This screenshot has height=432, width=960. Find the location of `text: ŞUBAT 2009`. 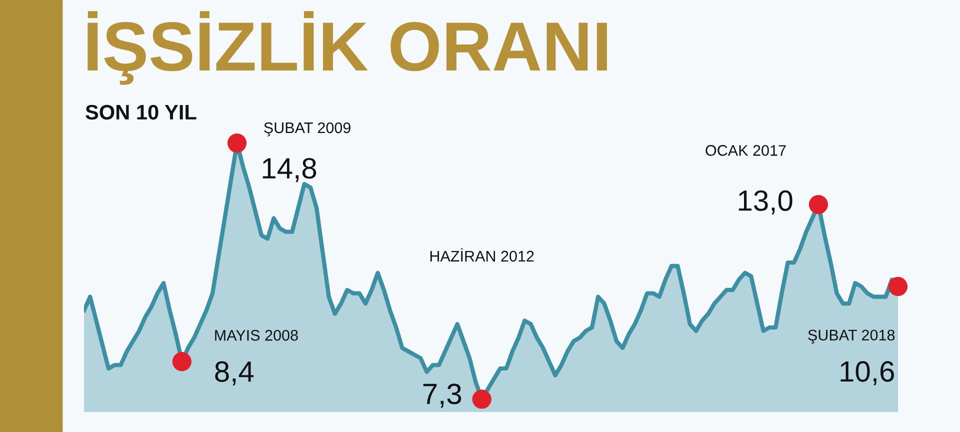

text: ŞUBAT 2009 is located at coordinates (307, 129).